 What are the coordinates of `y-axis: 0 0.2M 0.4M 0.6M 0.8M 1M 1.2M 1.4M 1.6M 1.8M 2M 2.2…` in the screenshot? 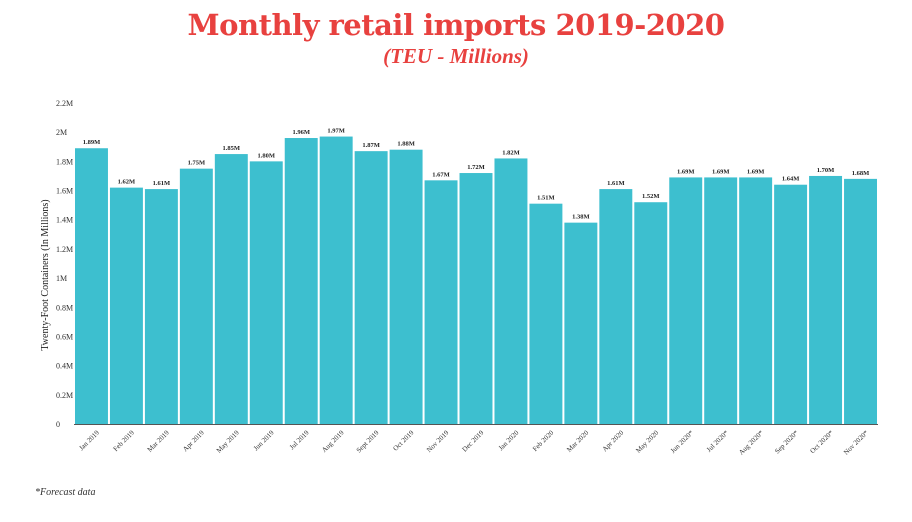 It's located at (64, 264).